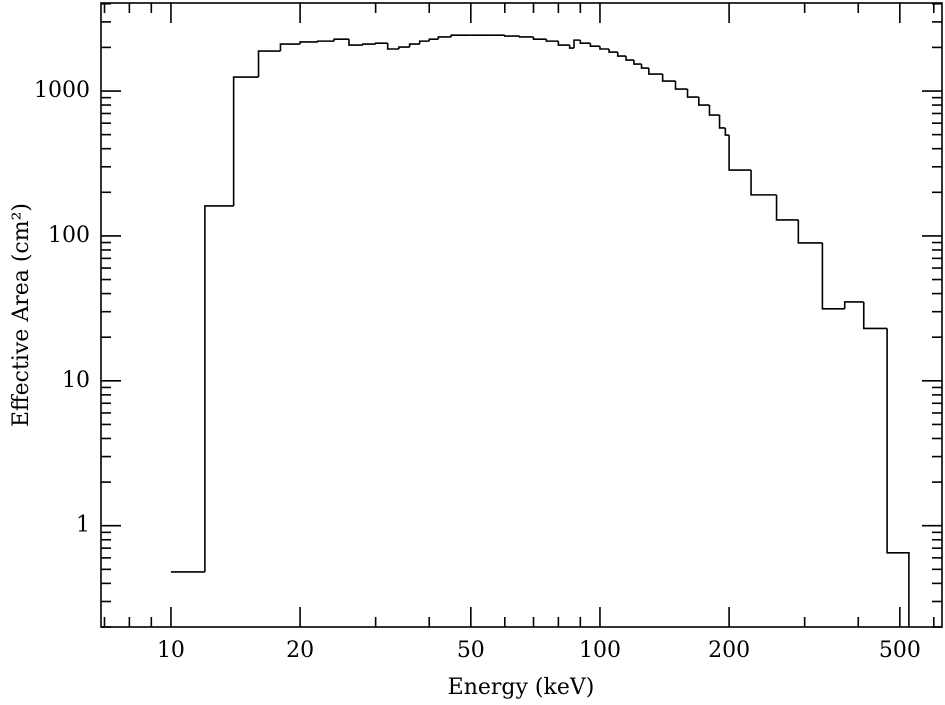  I want to click on y-tick-label: 100, so click(69, 235).